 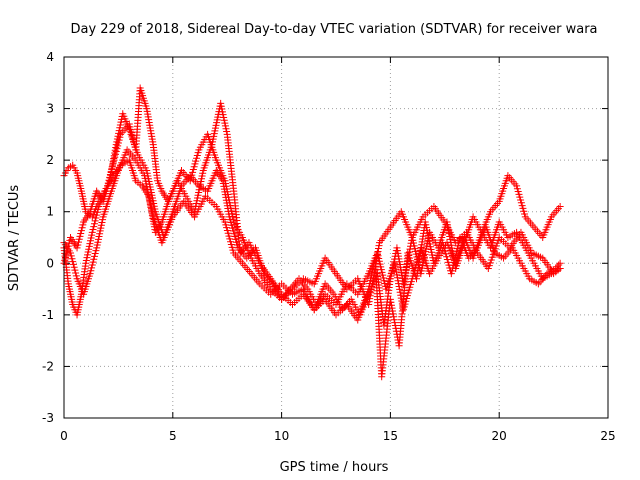 What do you see at coordinates (281, 436) in the screenshot?
I see `x-tick-label: 10` at bounding box center [281, 436].